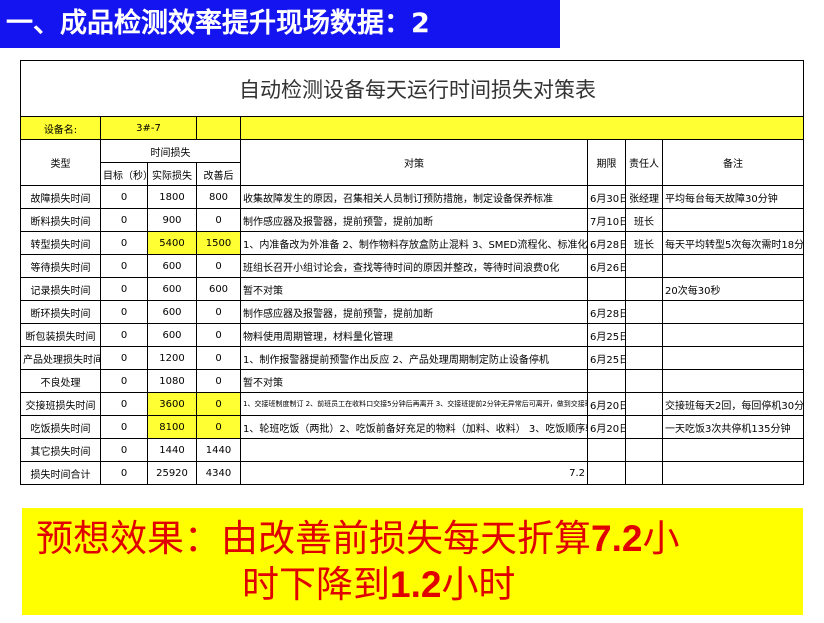 The image size is (824, 623). I want to click on device-value: 3#-7, so click(148, 128).